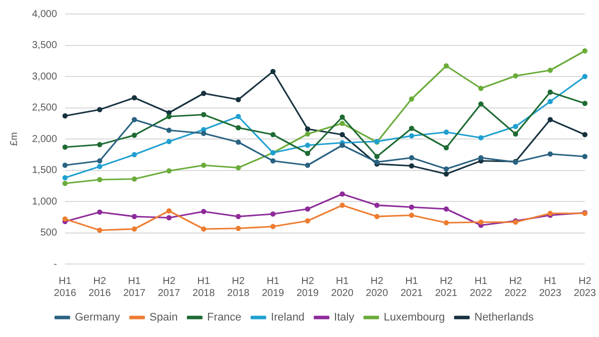 The width and height of the screenshot is (599, 337). I want to click on y-tick-label: 2,000, so click(45, 139).